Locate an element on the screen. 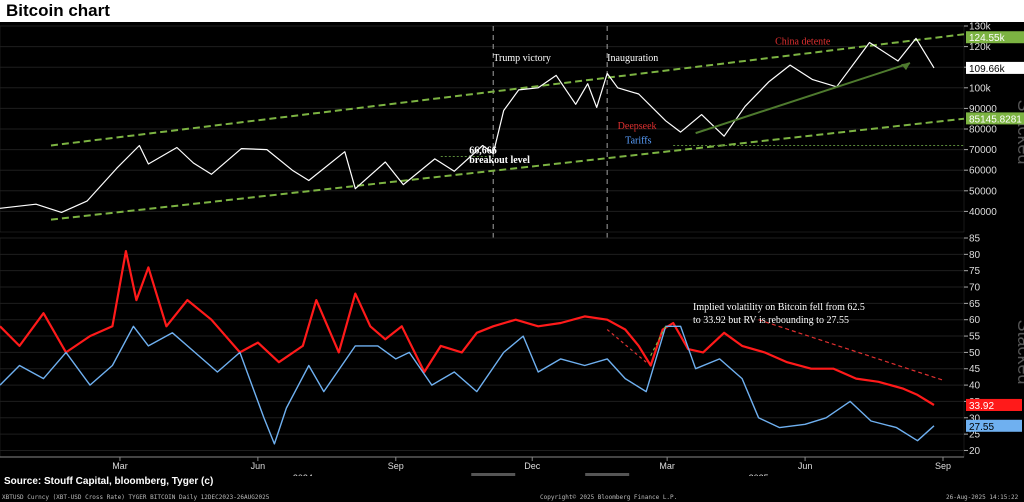 Image resolution: width=1024 pixels, height=502 pixels. timestamp: 26-Aug-2025 14:15:22 is located at coordinates (982, 497).